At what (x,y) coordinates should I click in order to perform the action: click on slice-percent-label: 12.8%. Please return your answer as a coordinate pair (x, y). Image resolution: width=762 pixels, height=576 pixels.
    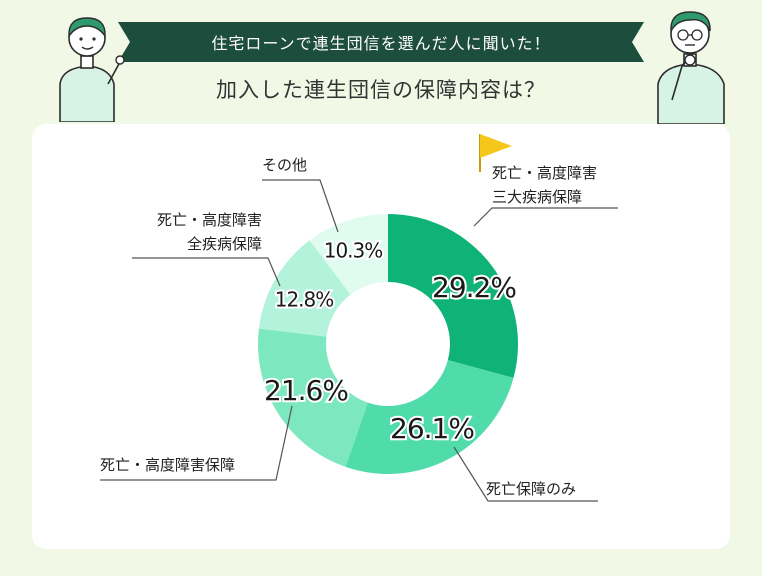
    Looking at the image, I should click on (304, 300).